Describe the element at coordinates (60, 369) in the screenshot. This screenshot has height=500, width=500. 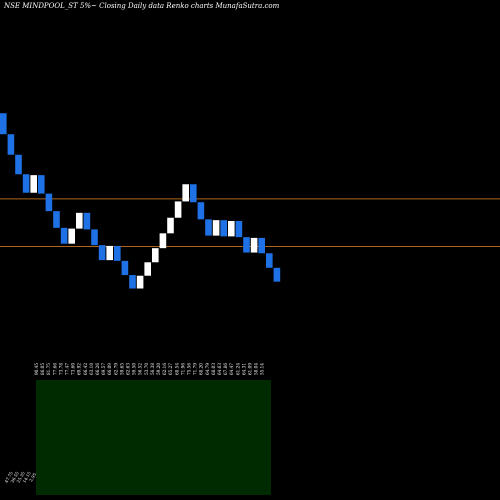
I see `price-tick-label: 73.78` at that location.